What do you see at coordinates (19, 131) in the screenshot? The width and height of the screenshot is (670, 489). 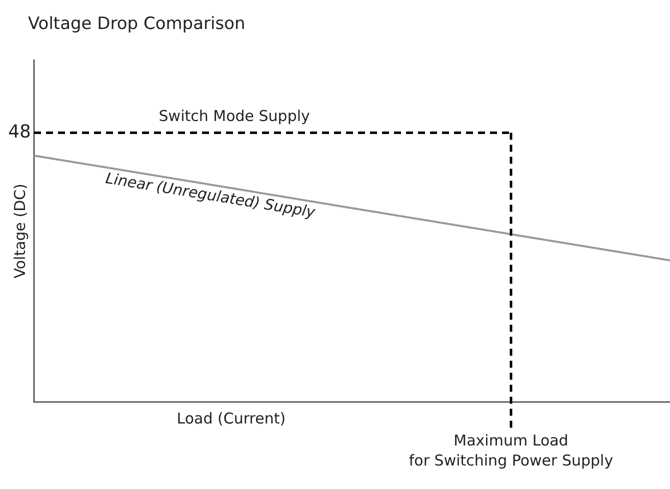 I see `text: 48` at bounding box center [19, 131].